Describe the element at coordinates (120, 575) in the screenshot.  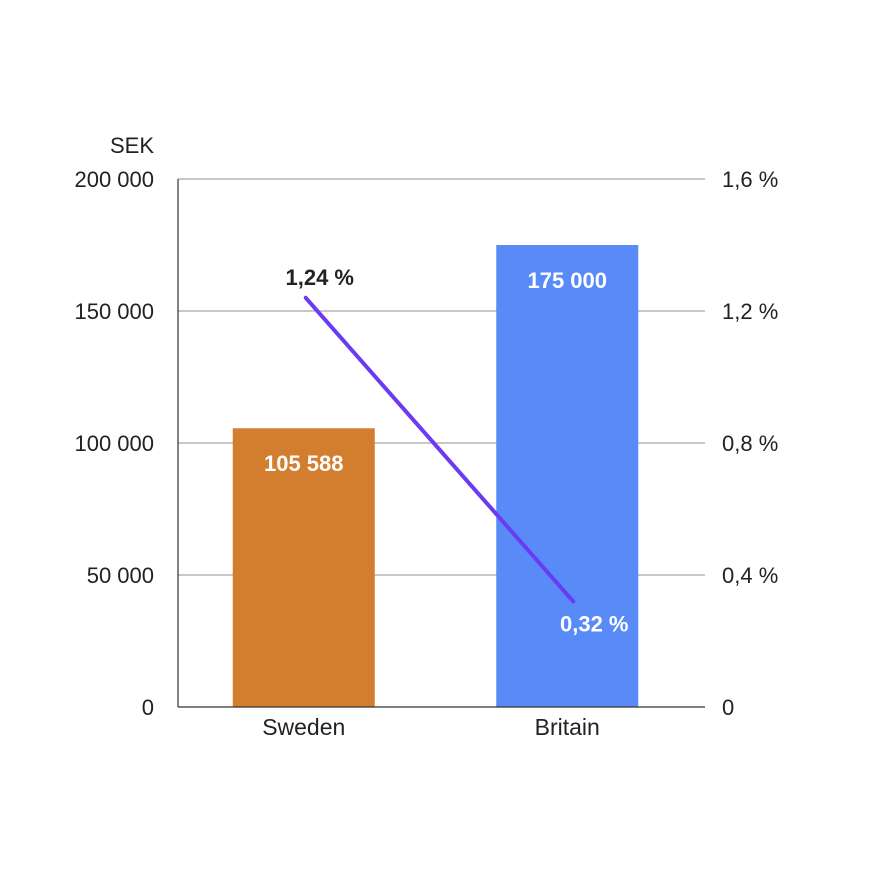
I see `y-left-tick-label: 50 000` at that location.